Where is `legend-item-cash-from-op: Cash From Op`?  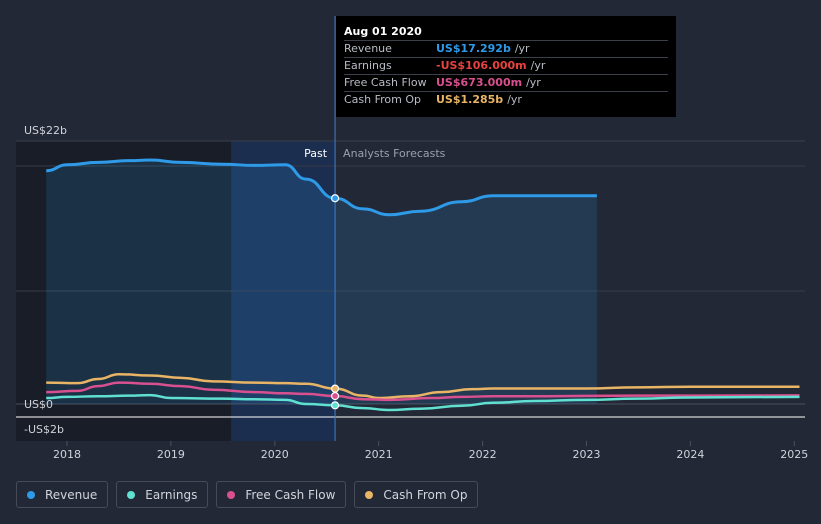
legend-item-cash-from-op: Cash From Op is located at coordinates (416, 494).